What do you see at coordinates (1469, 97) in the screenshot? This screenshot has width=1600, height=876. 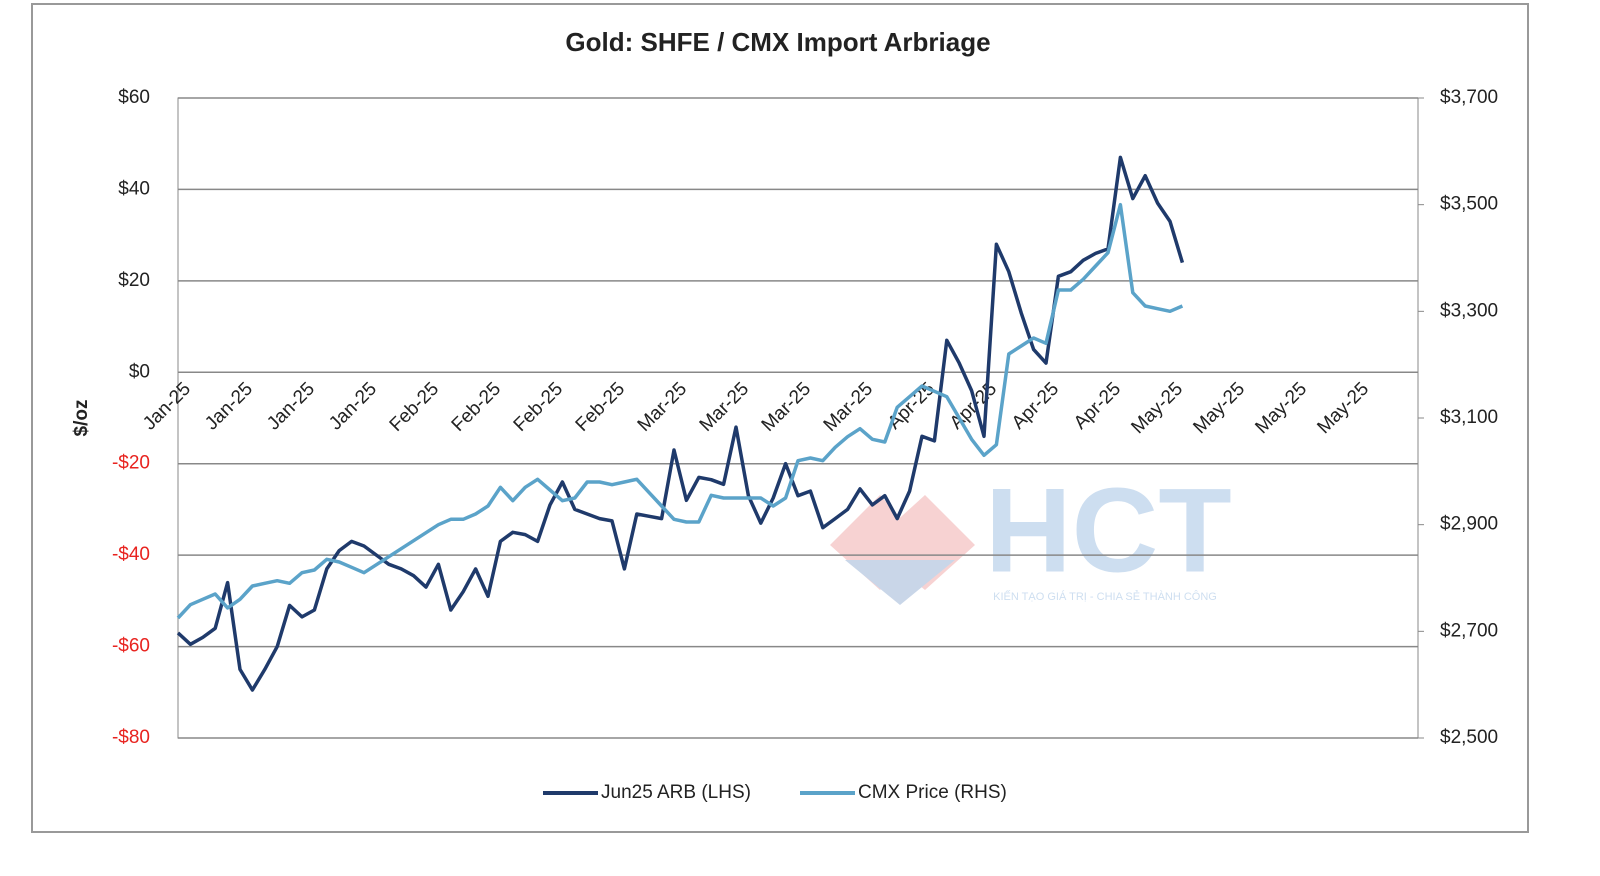 I see `y2-tick-label: $3,700` at bounding box center [1469, 97].